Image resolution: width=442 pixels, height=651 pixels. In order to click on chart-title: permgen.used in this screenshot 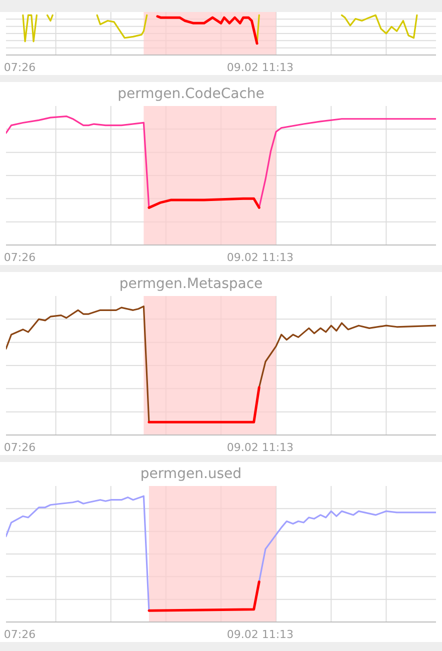, I will do `click(191, 474)`.